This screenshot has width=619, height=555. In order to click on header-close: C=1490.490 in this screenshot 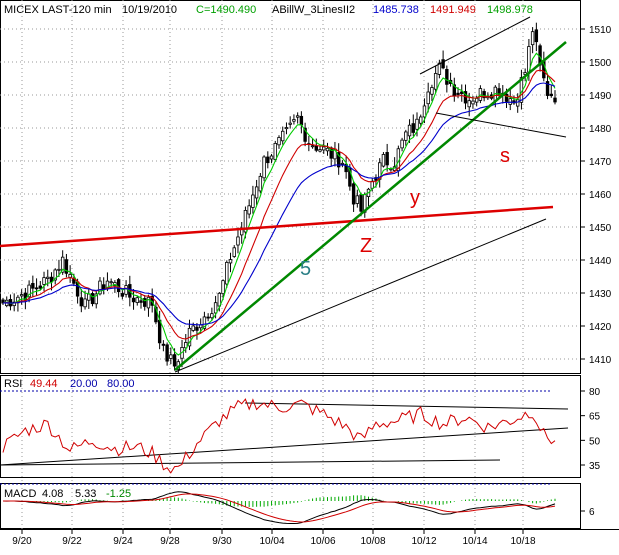, I will do `click(226, 10)`.